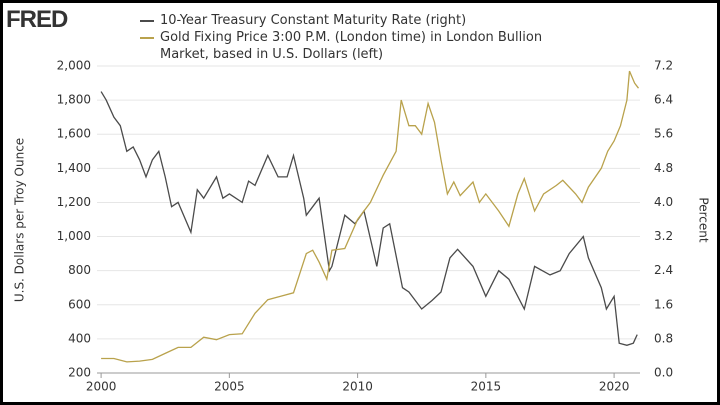 Image resolution: width=720 pixels, height=405 pixels. I want to click on x-tick-label: 2015, so click(486, 387).